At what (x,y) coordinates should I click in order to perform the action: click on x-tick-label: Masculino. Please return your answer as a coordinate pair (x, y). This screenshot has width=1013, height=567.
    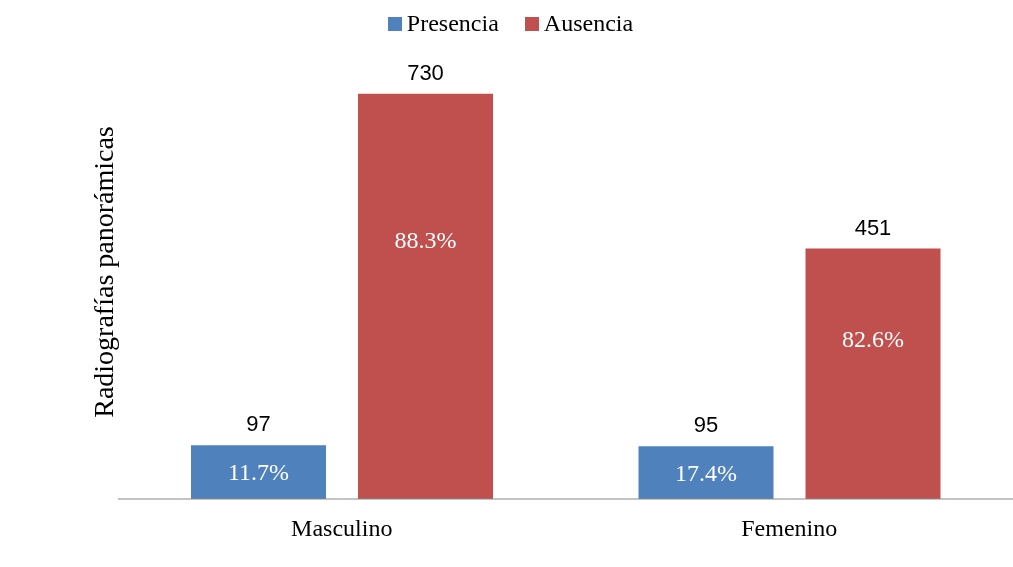
    Looking at the image, I should click on (342, 528).